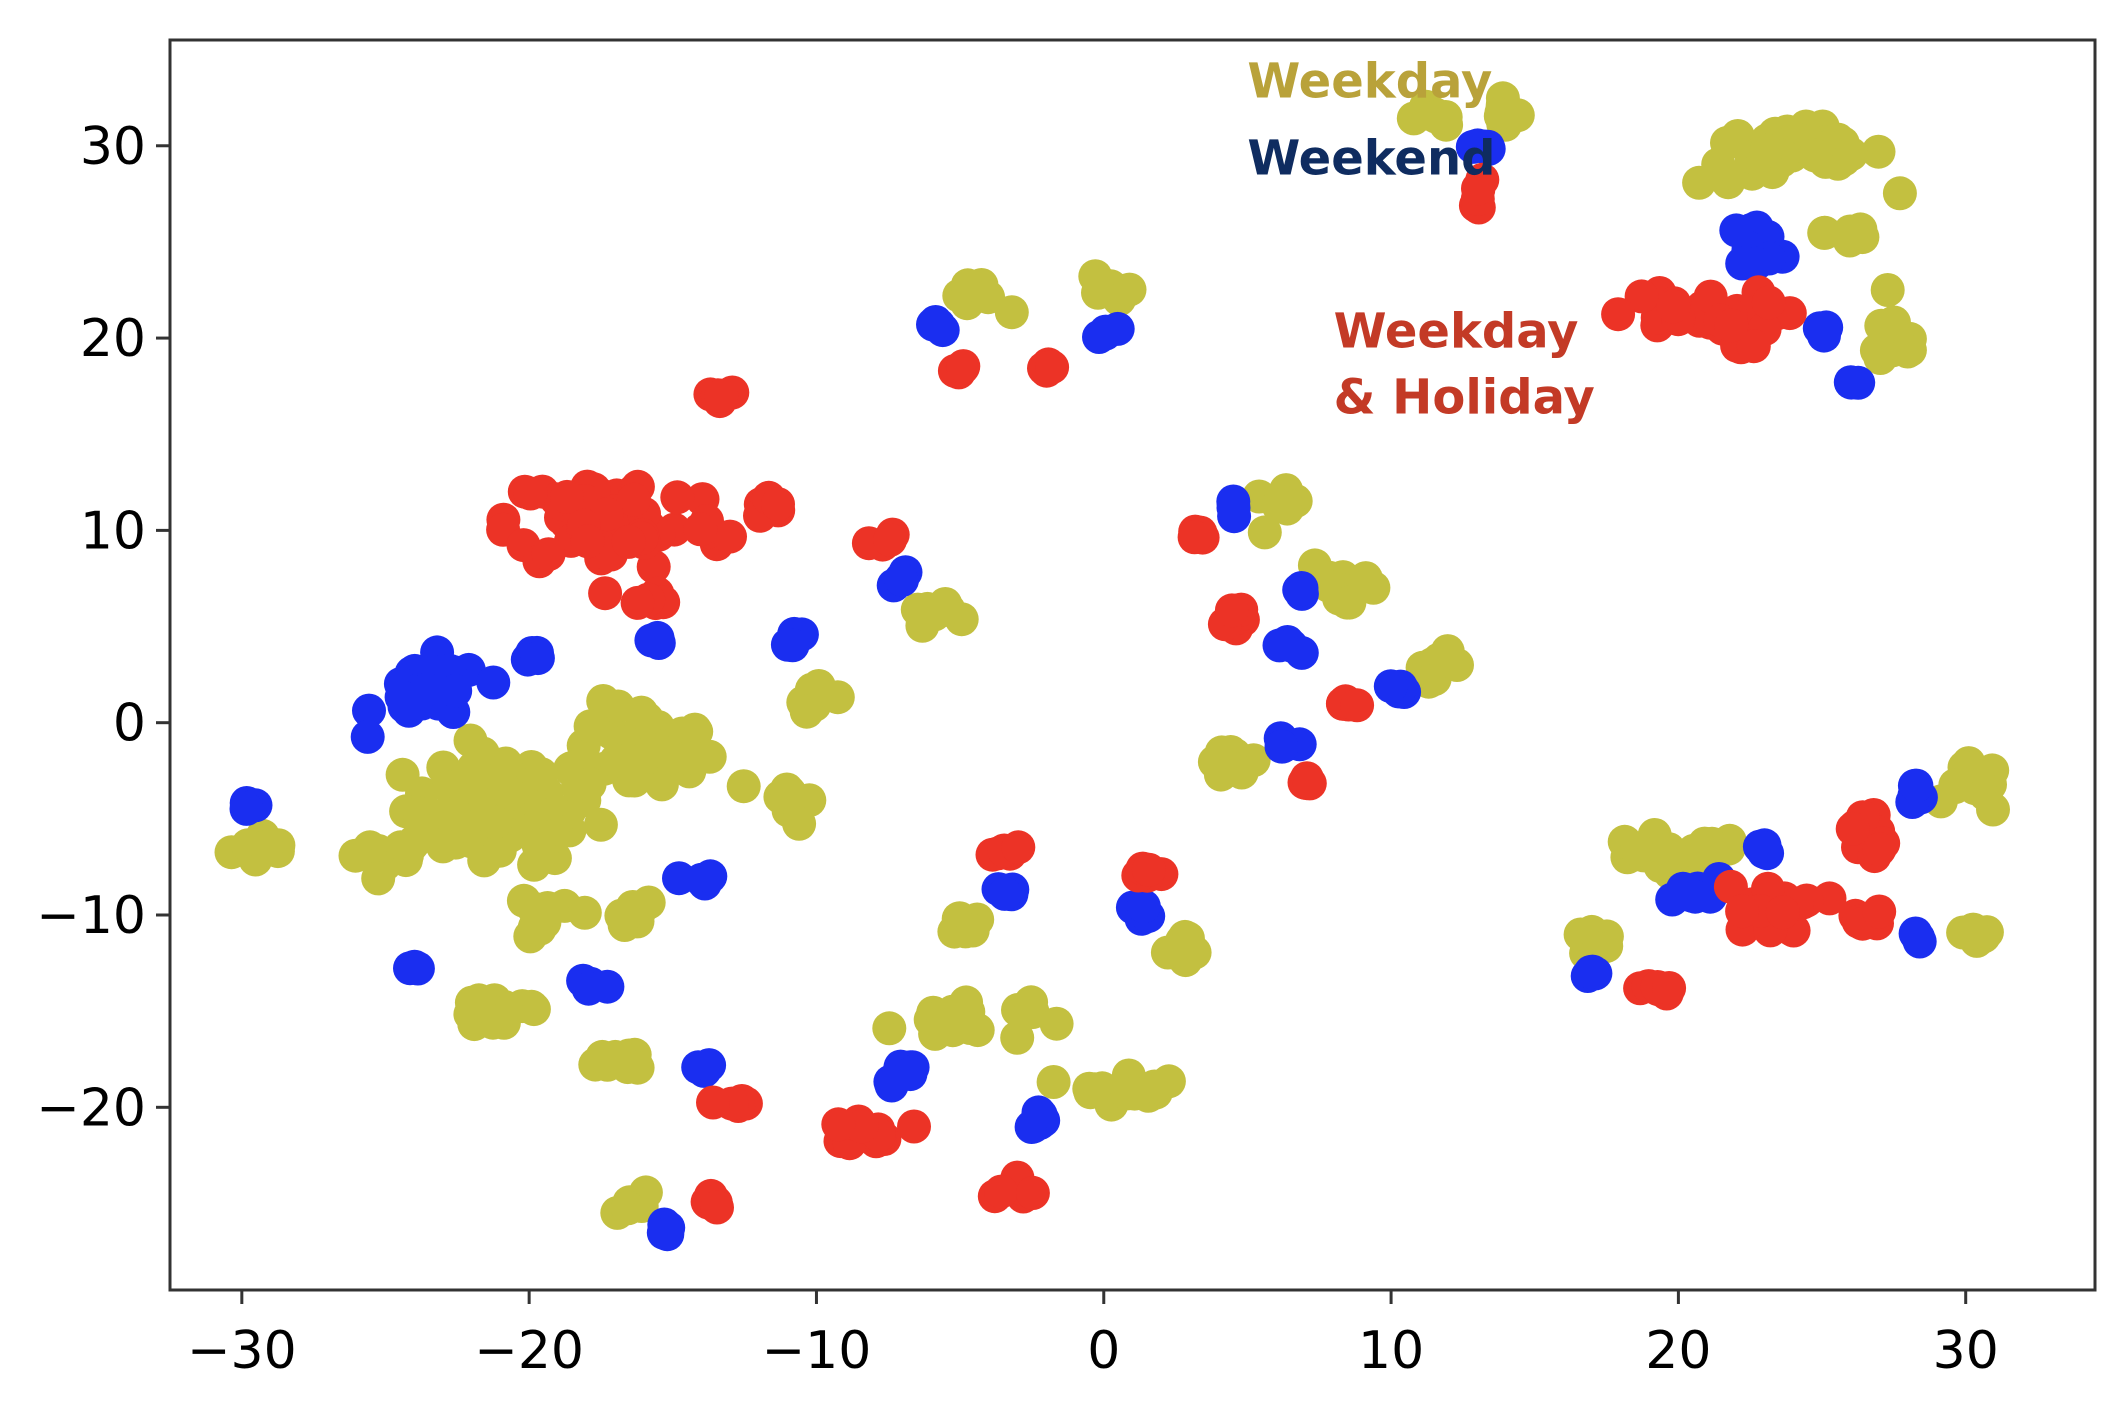 The width and height of the screenshot is (2118, 1422). Describe the element at coordinates (242, 1351) in the screenshot. I see `x-tick-label: −30` at that location.